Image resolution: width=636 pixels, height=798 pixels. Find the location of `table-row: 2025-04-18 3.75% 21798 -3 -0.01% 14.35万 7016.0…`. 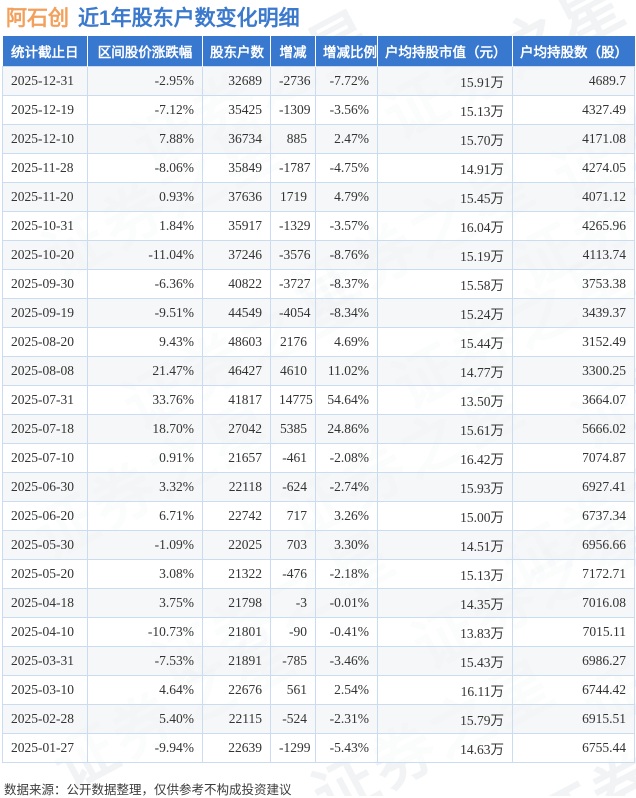

table-row: 2025-04-18 3.75% 21798 -3 -0.01% 14.35万 7016.0… is located at coordinates (318, 603).